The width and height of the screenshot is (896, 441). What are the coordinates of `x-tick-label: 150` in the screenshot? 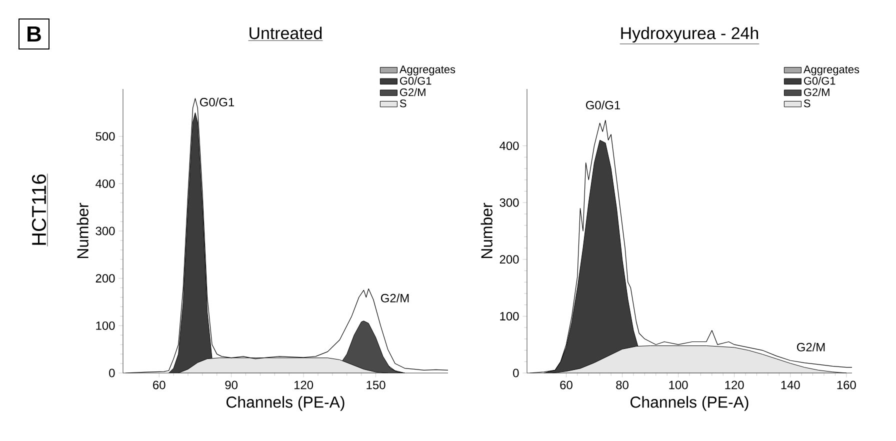 It's located at (376, 385).